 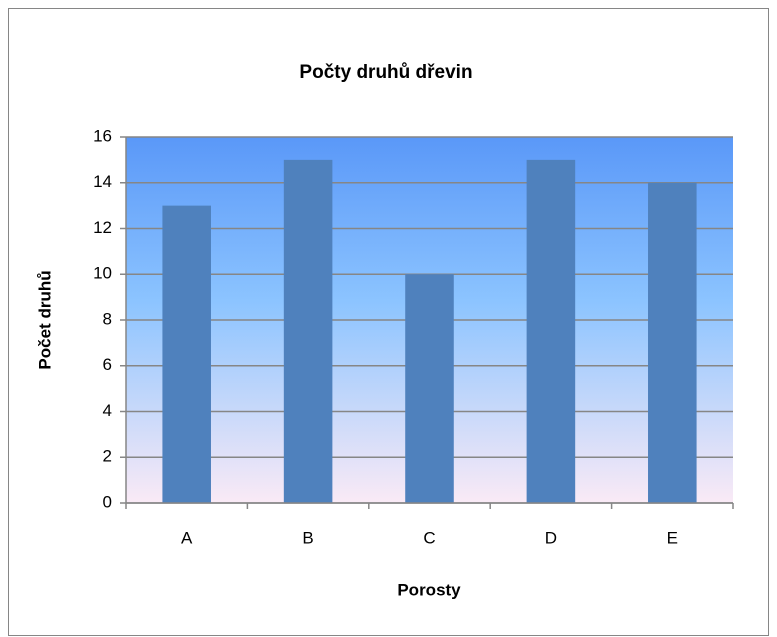 What do you see at coordinates (429, 589) in the screenshot?
I see `x-axis-label: Porosty` at bounding box center [429, 589].